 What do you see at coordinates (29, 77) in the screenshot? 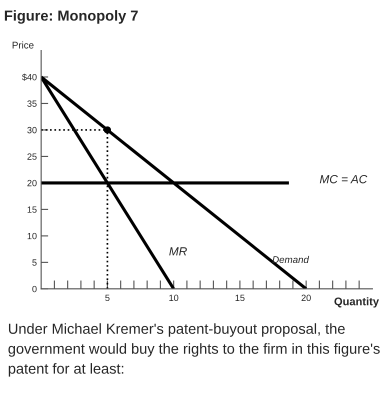
I see `y-tick-label: $40` at bounding box center [29, 77].